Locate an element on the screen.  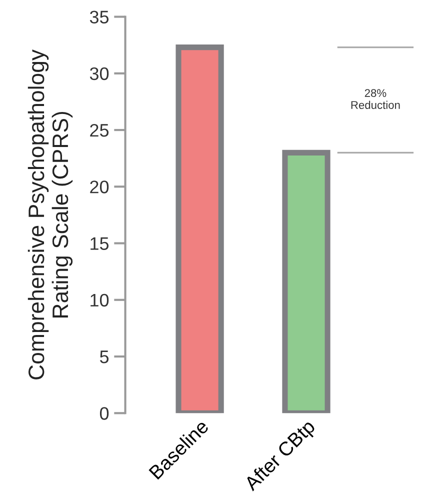
y-axis-title: Comprehensive Psychopathology Rating Scale (CPRS) is located at coordinates (50, 214).